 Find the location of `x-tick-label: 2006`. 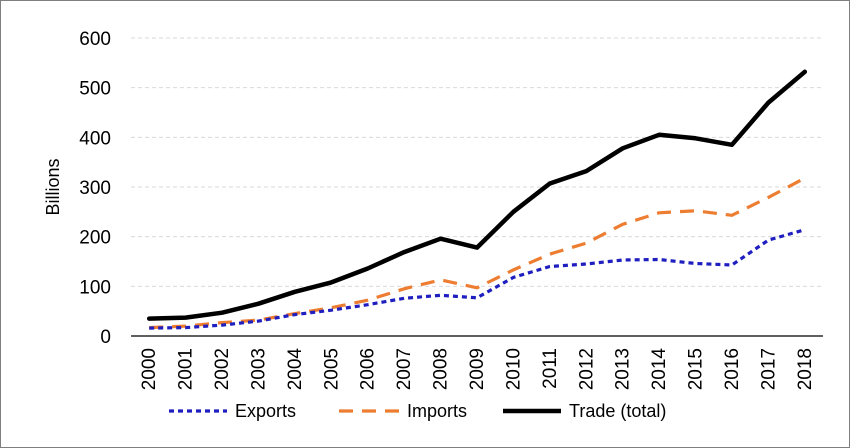

x-tick-label: 2006 is located at coordinates (368, 369).